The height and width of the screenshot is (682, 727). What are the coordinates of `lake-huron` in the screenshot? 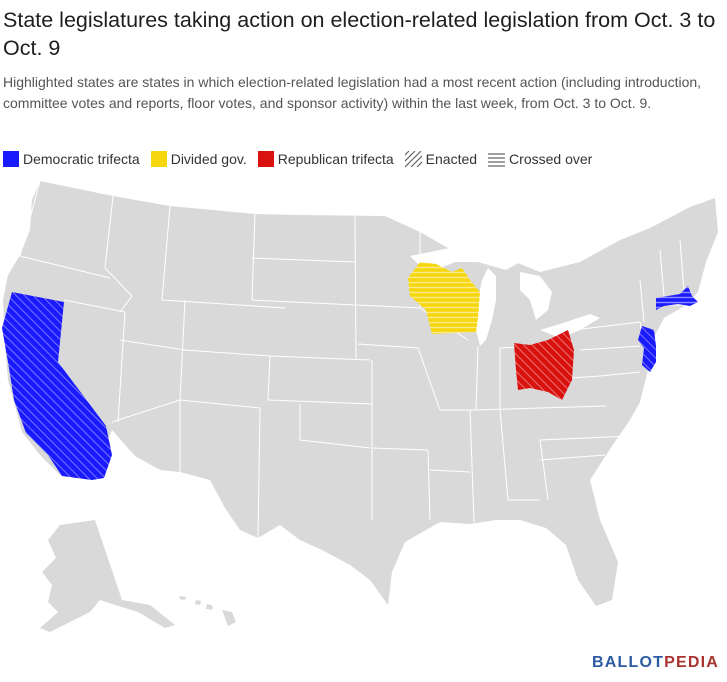 It's located at (536, 296).